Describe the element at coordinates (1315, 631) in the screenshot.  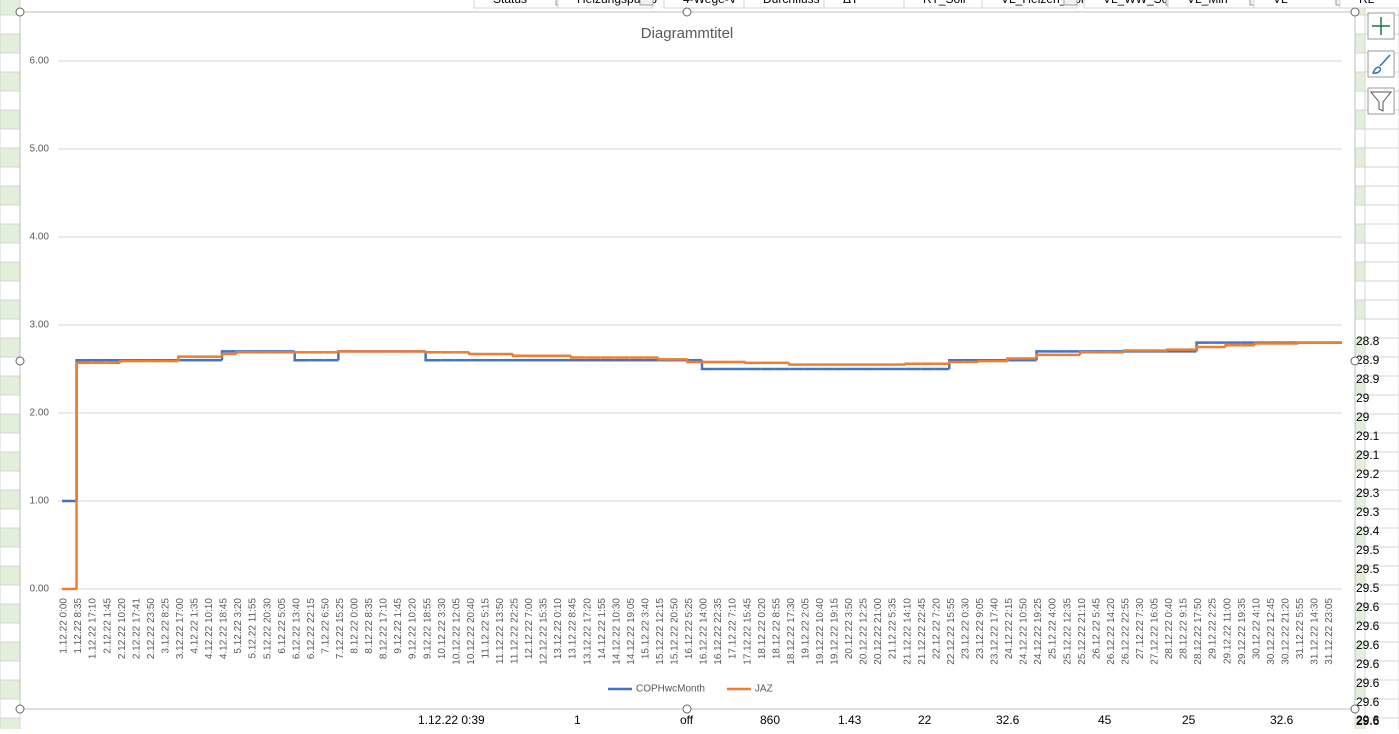
I see `x-tick-label: 31.12.22 14:30` at that location.